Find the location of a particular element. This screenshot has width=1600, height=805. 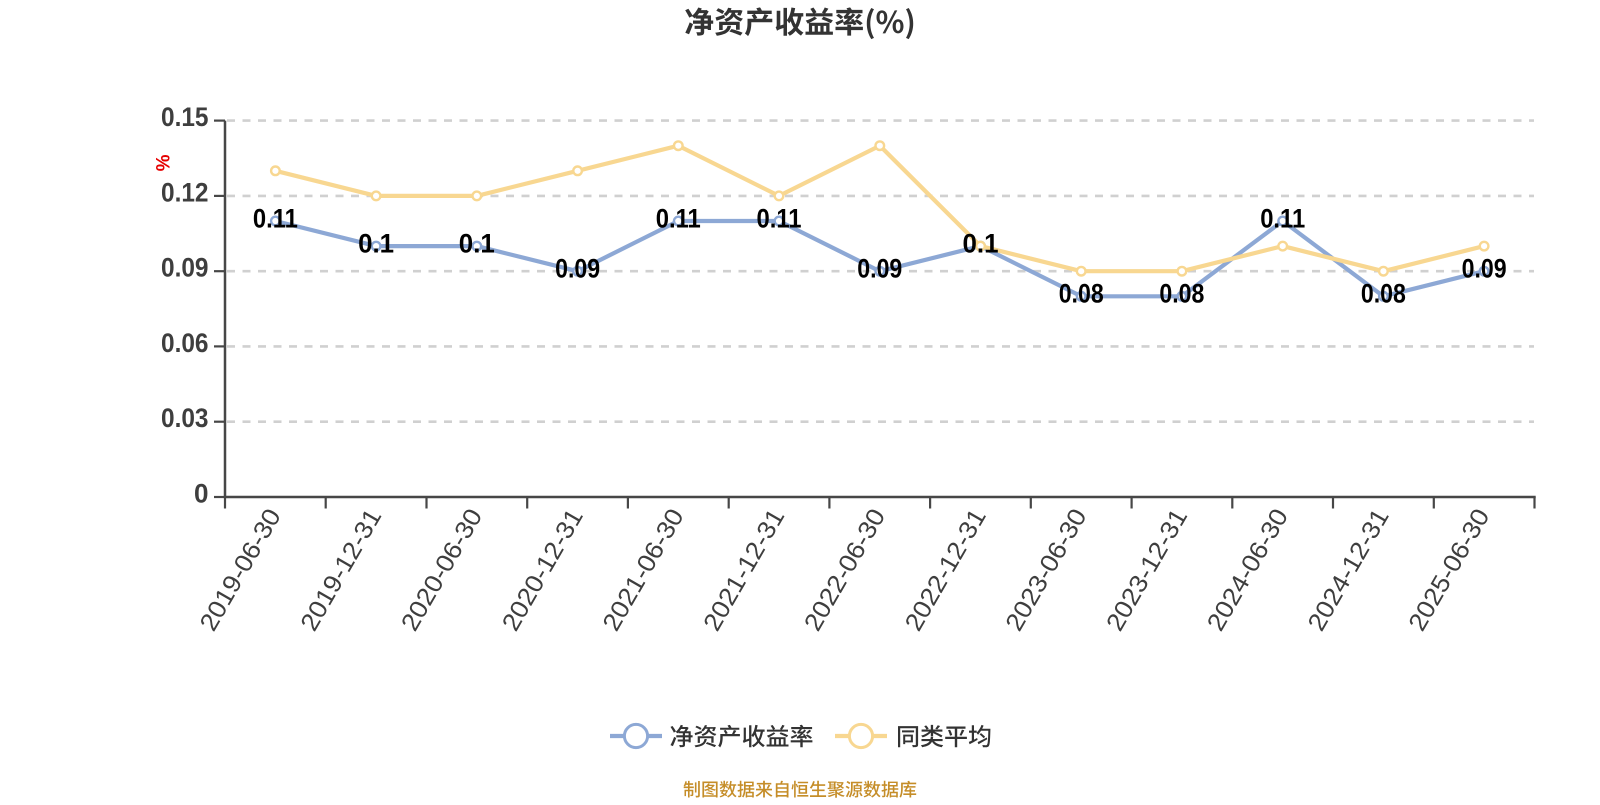

svg-text: 0.06 is located at coordinates (185, 343).